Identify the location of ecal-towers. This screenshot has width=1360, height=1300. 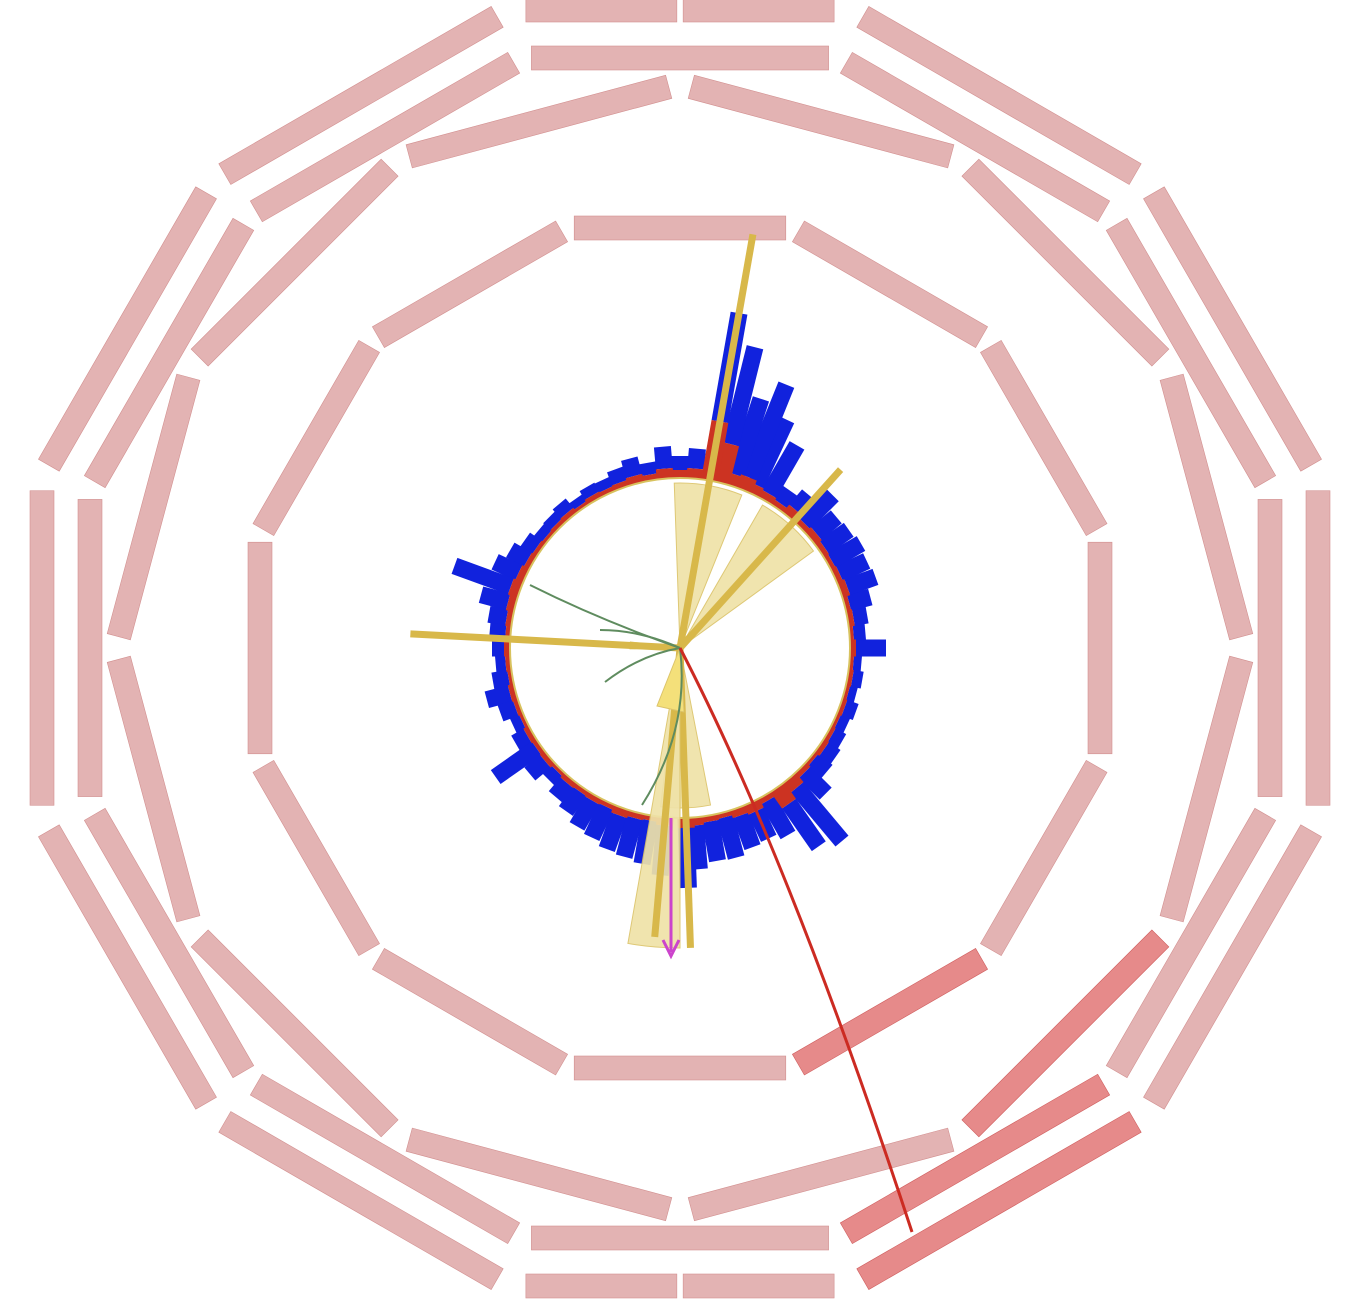
(680, 624).